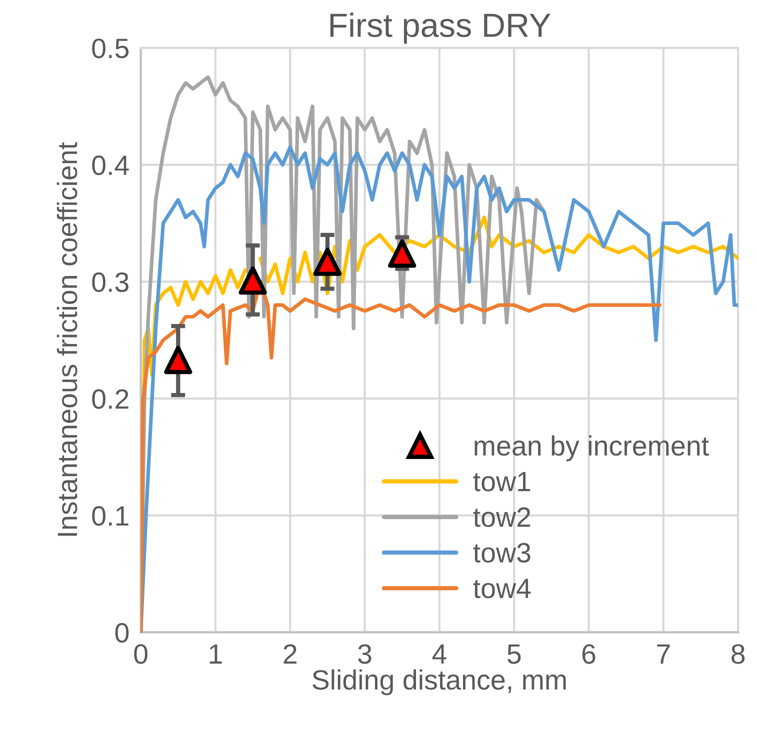 This screenshot has height=737, width=757. I want to click on chart-title: First pass DRY, so click(440, 28).